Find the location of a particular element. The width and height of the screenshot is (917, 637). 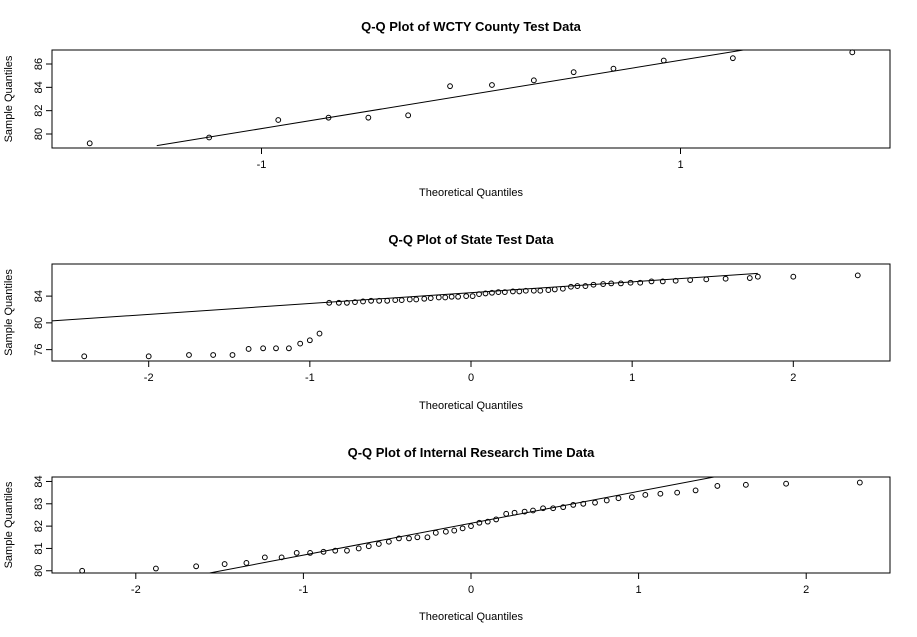

y-tick-label: 76 is located at coordinates (39, 350).